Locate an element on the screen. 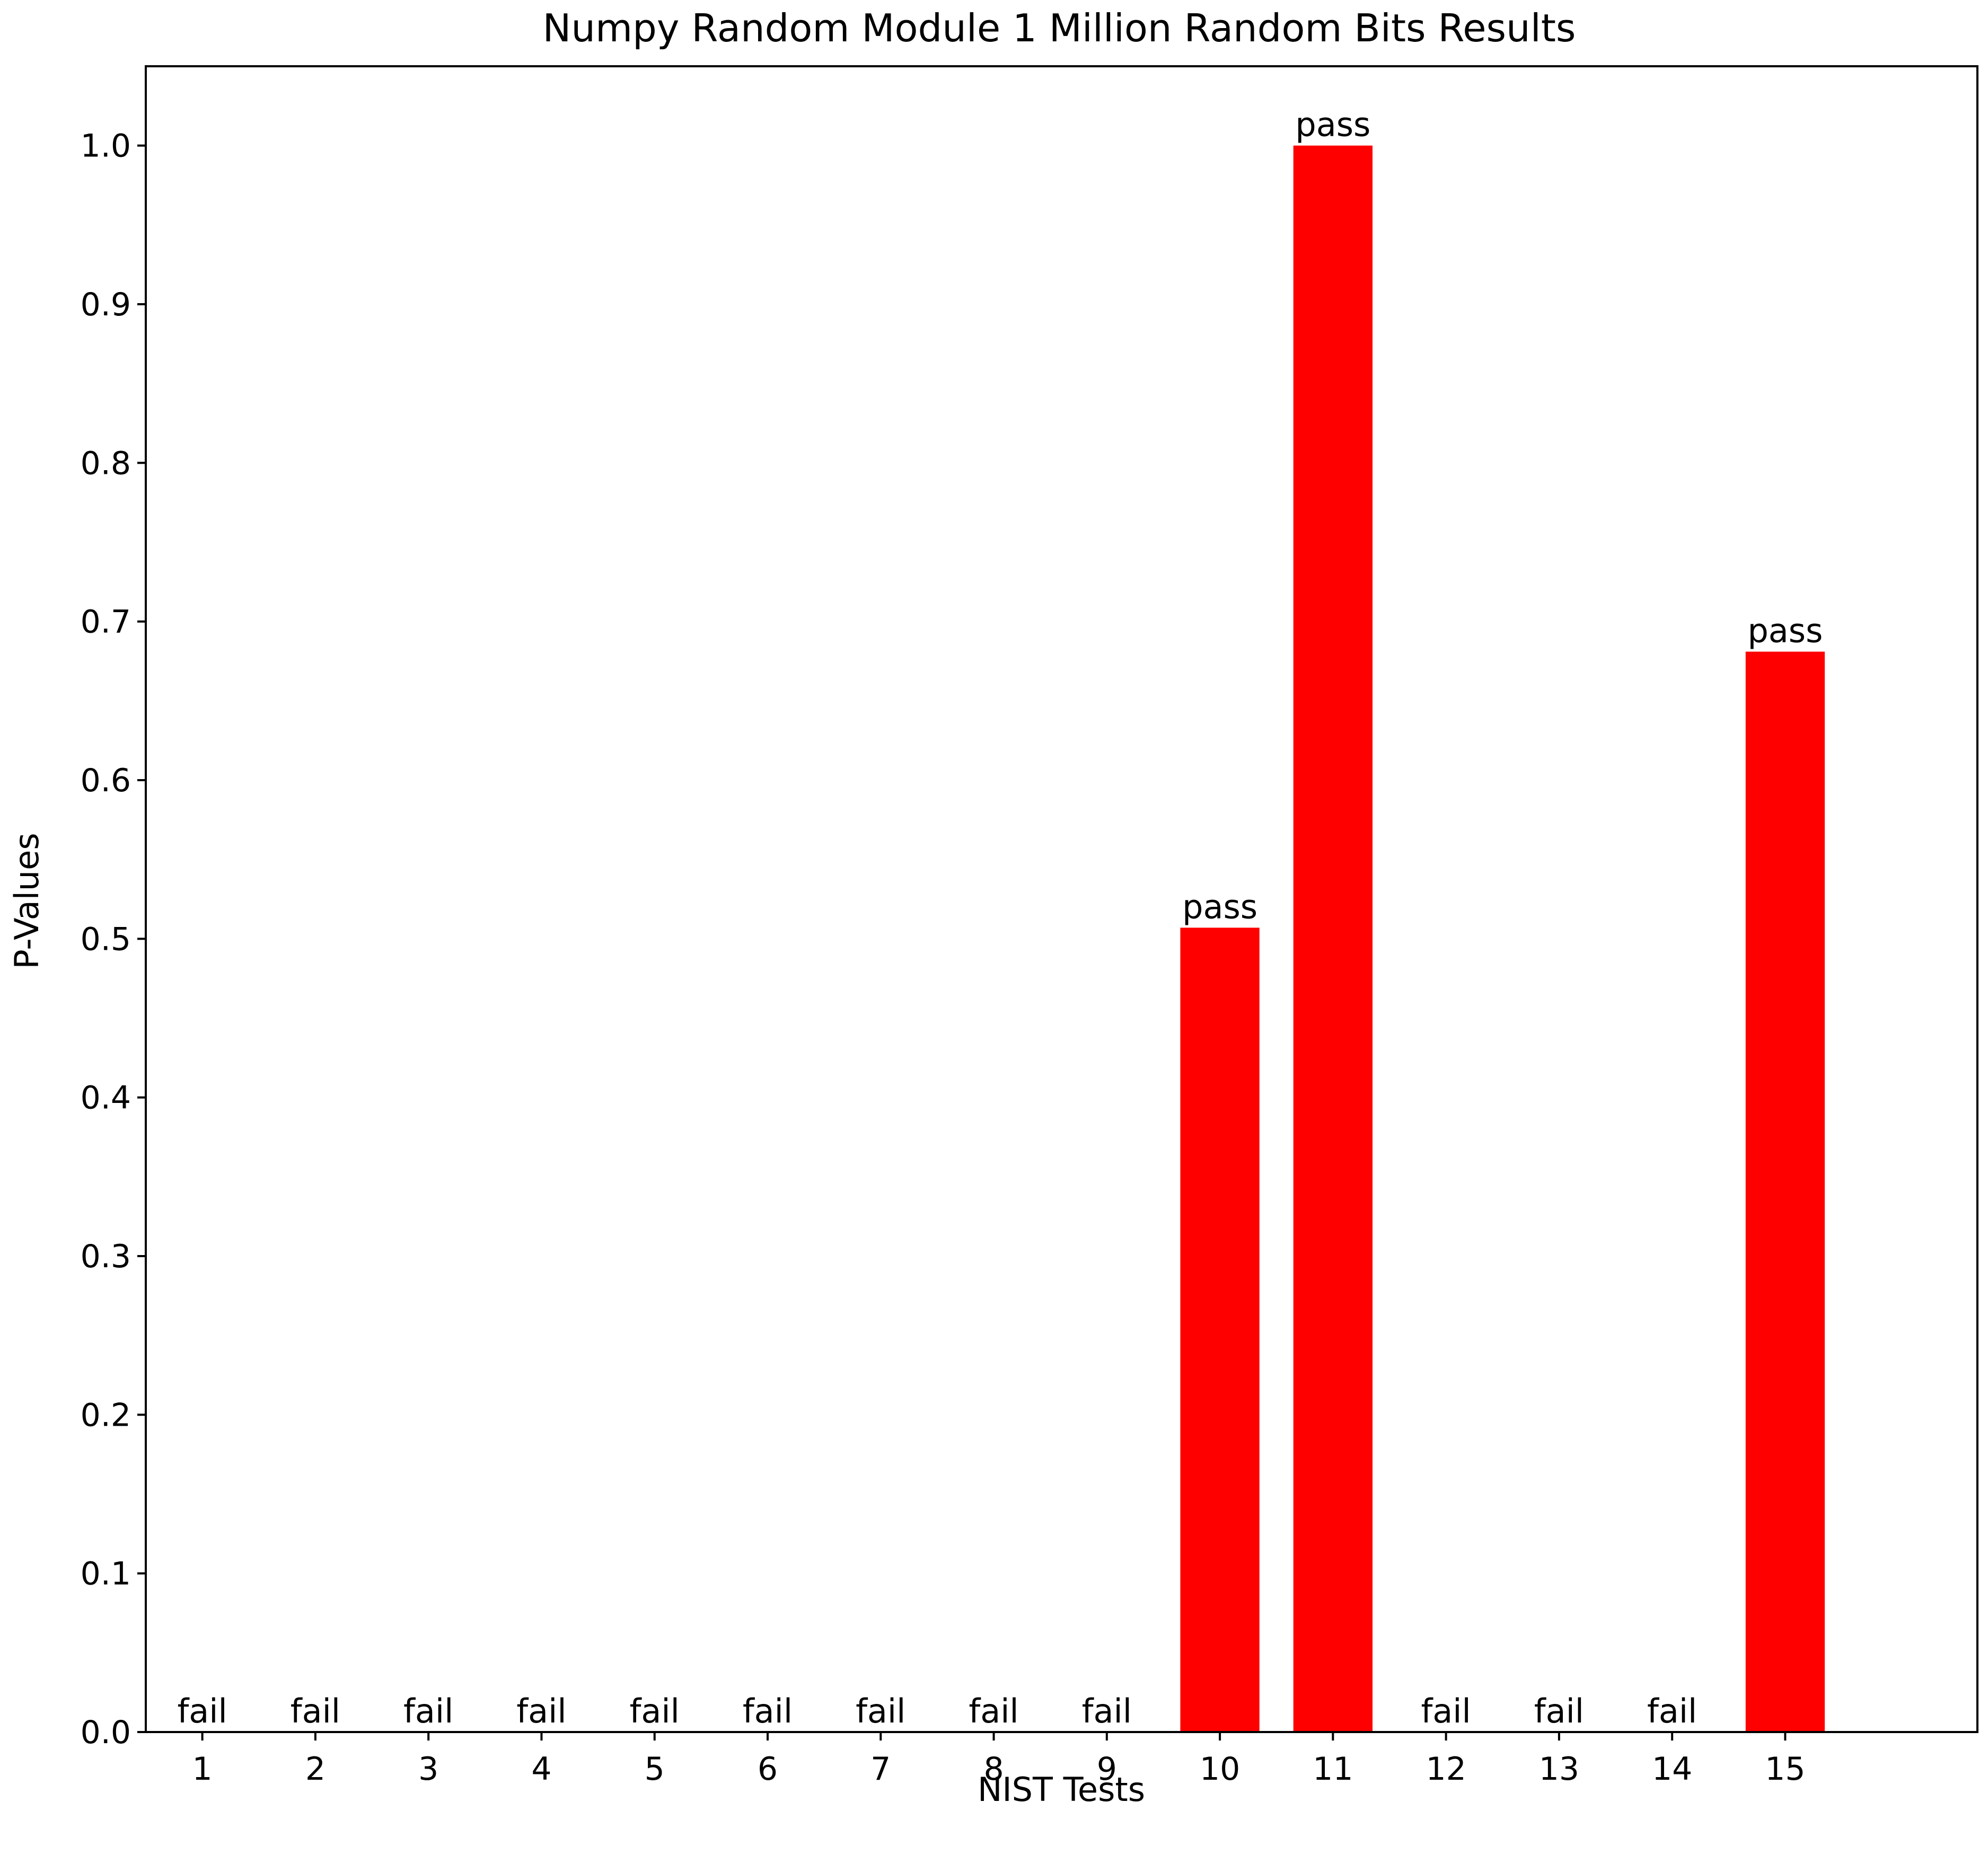  x-tick-label: 2 is located at coordinates (315, 1770).